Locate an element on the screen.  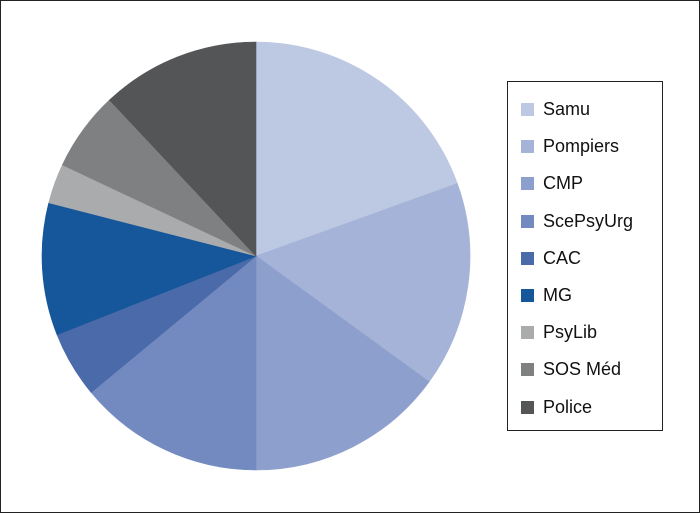
legend-item-1: Pompiers is located at coordinates (585, 146).